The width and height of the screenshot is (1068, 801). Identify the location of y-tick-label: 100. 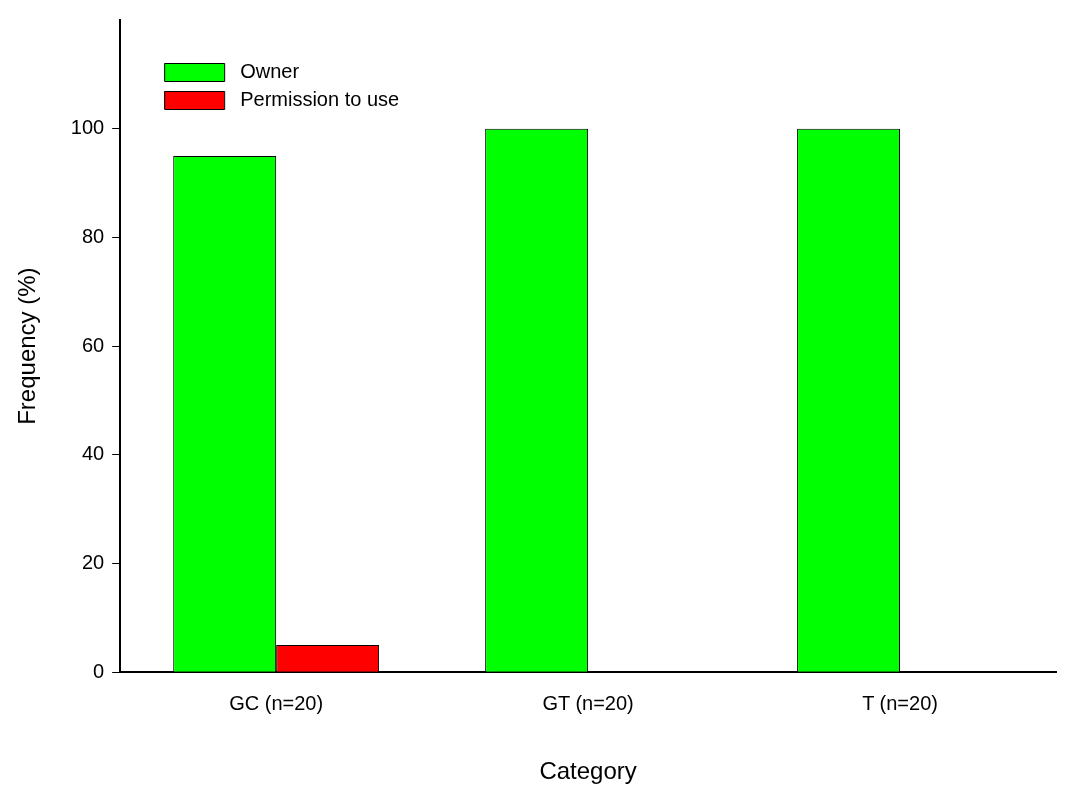
(87, 127).